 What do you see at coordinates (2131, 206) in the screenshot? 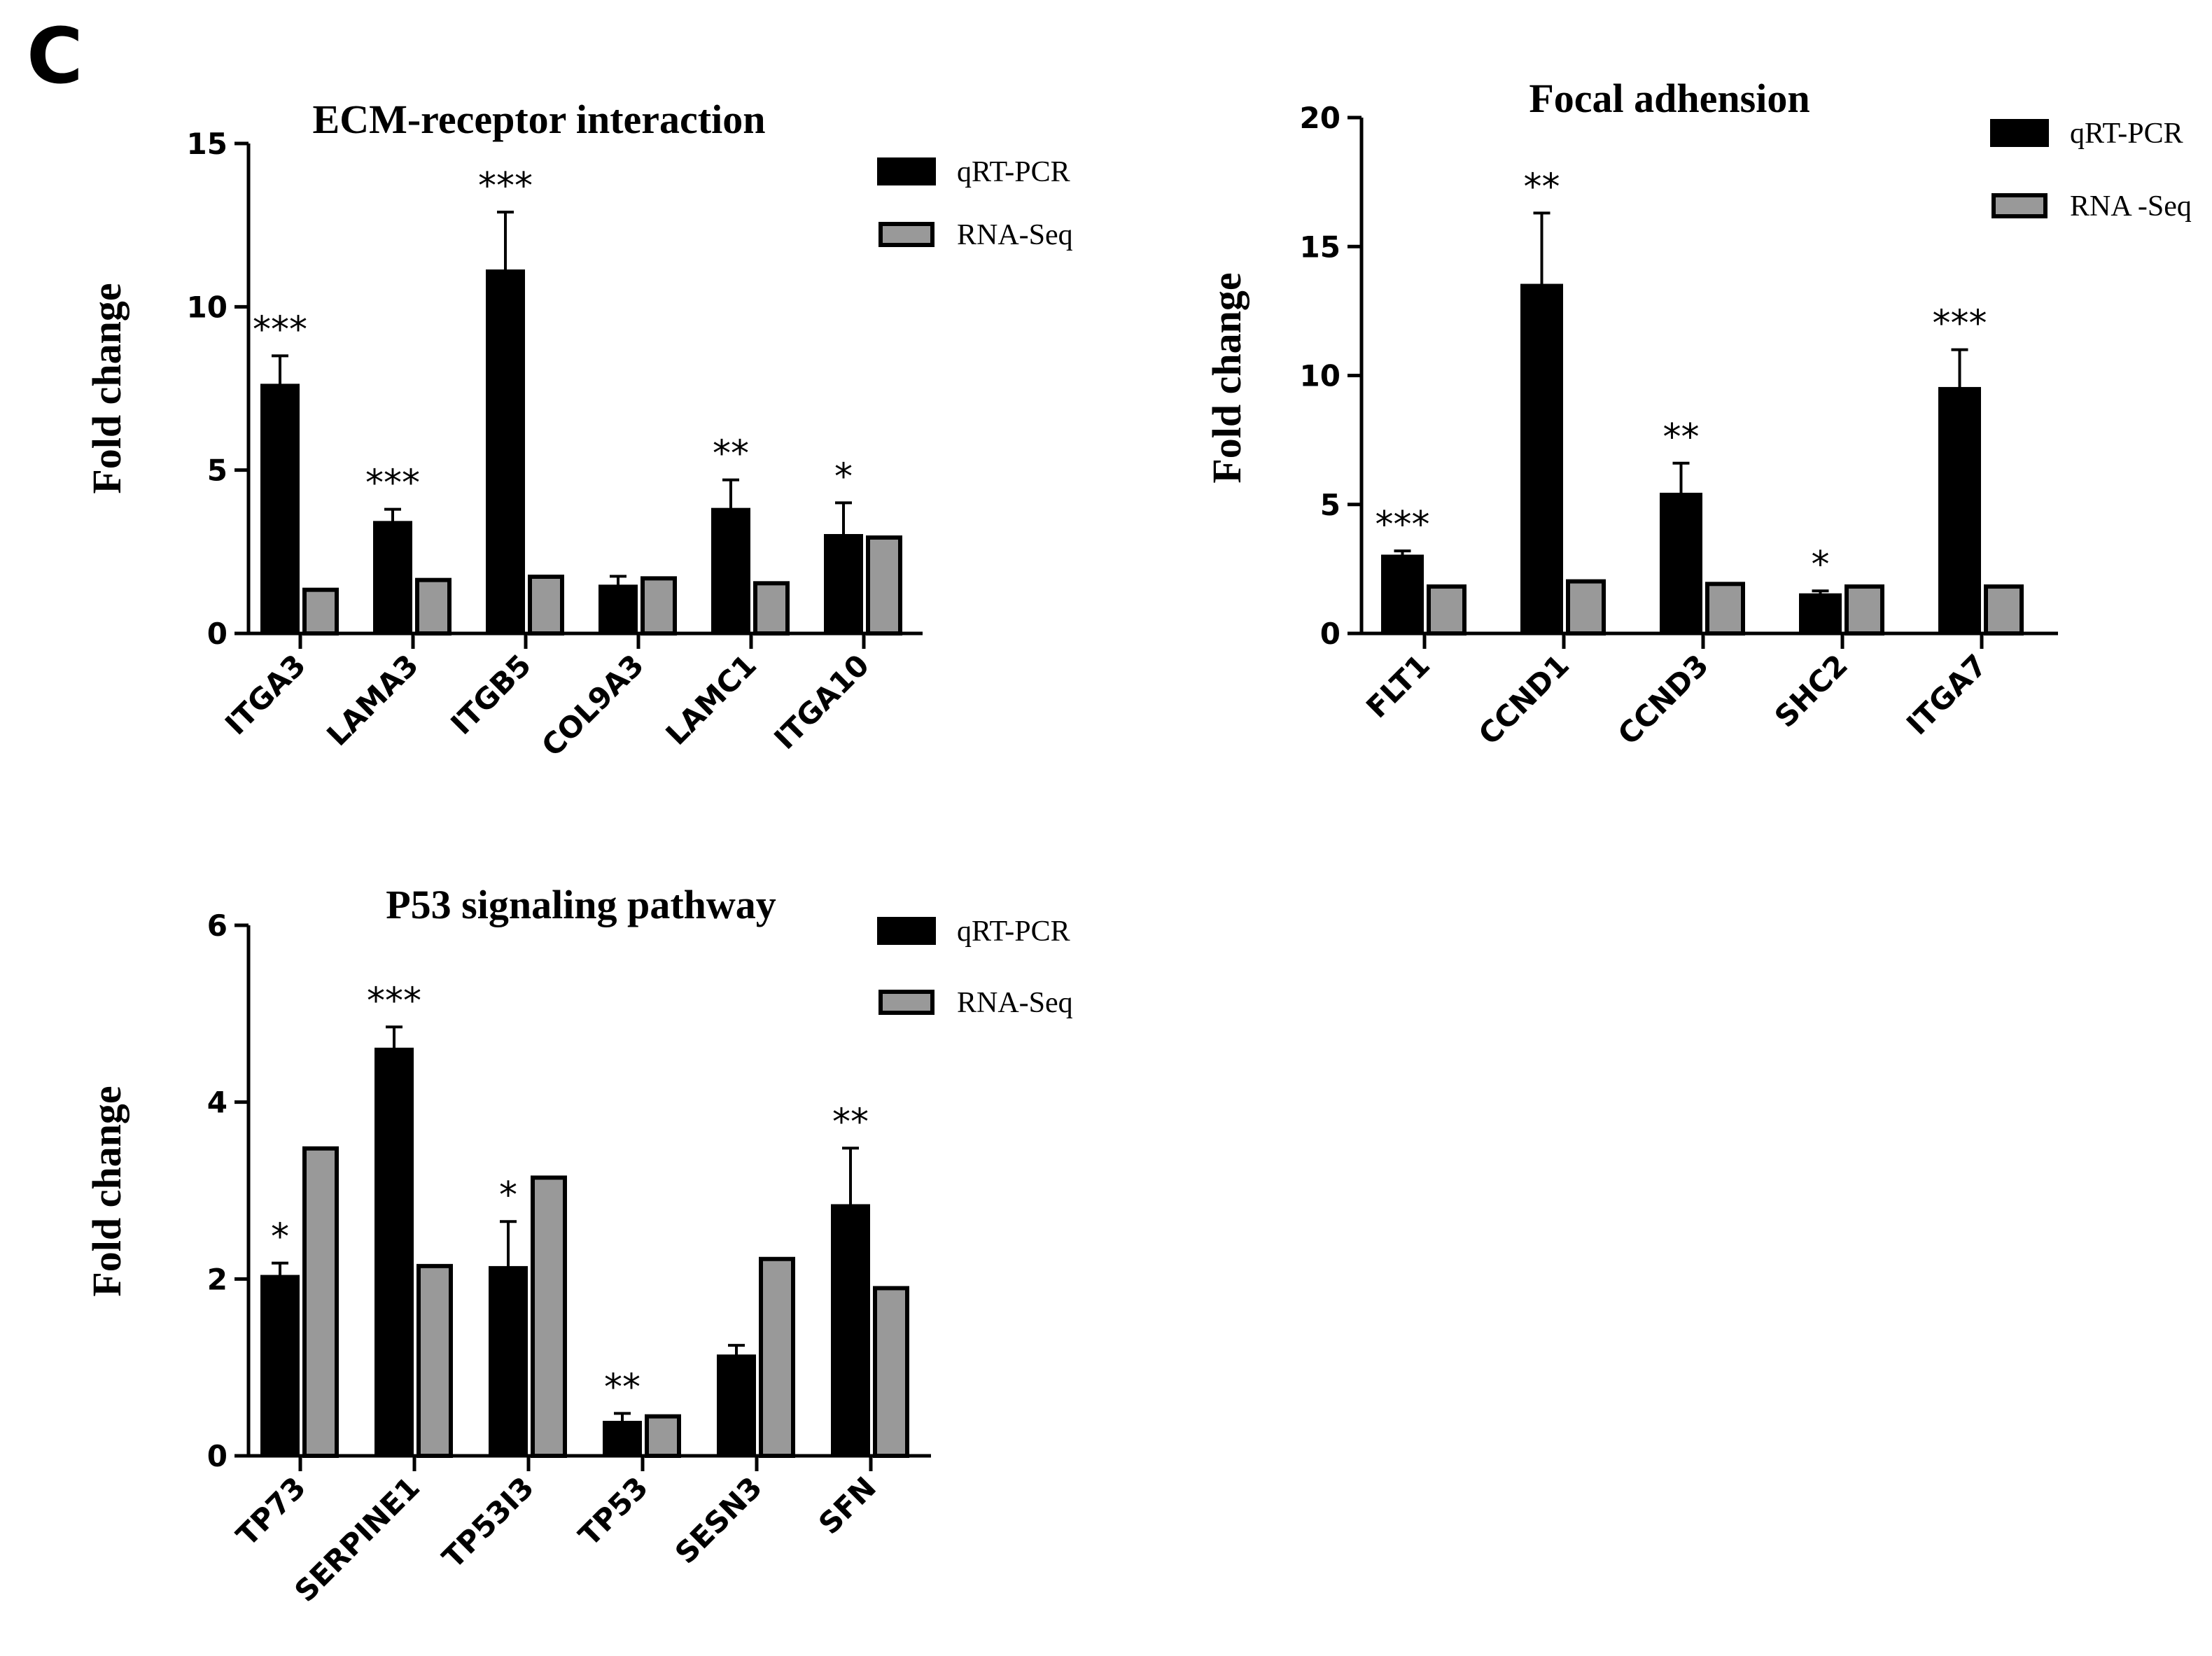
I see `legend-label-rna-seq: RNA -Seq` at bounding box center [2131, 206].